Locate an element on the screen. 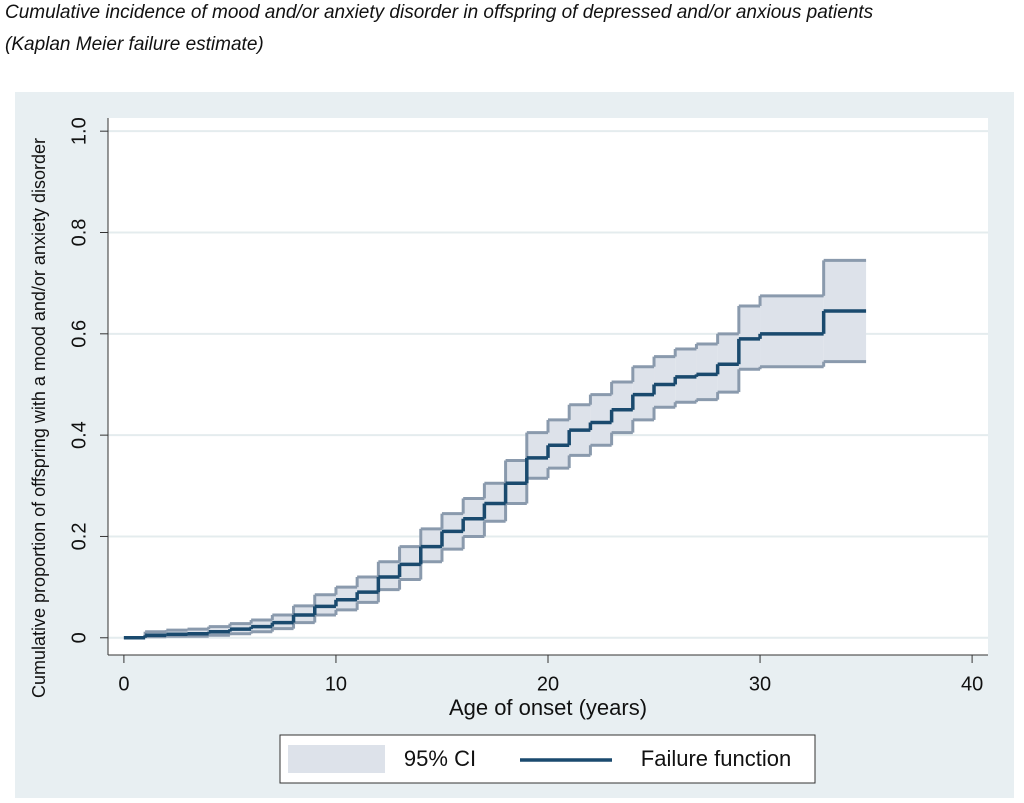 The height and width of the screenshot is (803, 1024). y-tick-label: 0.6 is located at coordinates (79, 334).